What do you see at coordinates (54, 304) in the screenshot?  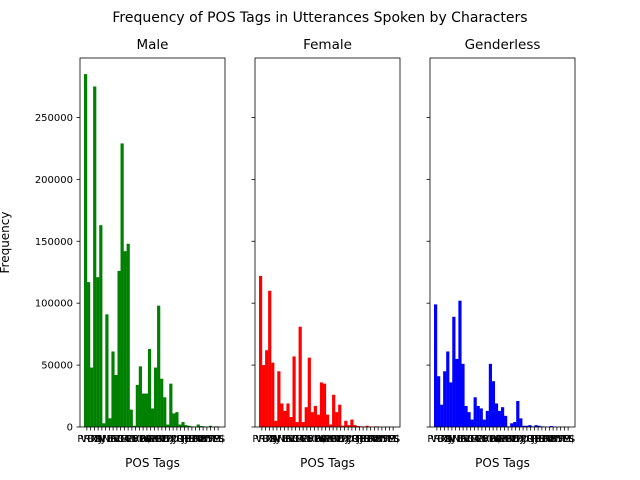 I see `y-tick-label: 100000` at bounding box center [54, 304].